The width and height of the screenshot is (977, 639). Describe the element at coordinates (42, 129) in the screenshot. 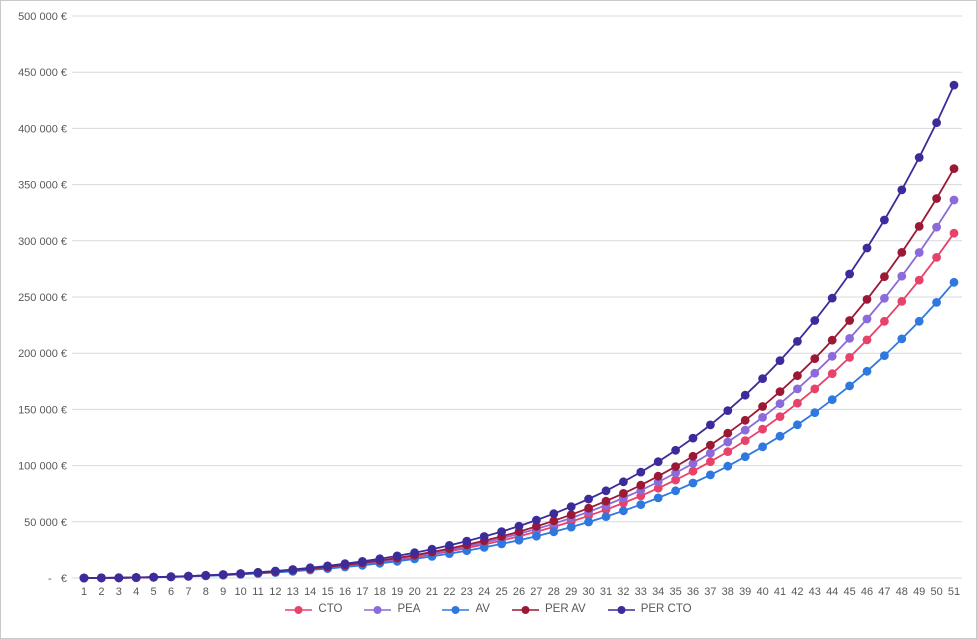

I see `y-axis-label: 400 000 €` at that location.